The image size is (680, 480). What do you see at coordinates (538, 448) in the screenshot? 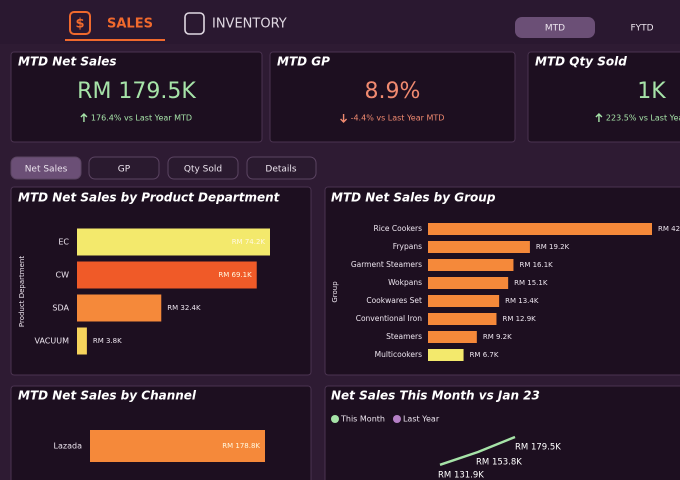
I see `data-label: RM 179.5K` at bounding box center [538, 448].